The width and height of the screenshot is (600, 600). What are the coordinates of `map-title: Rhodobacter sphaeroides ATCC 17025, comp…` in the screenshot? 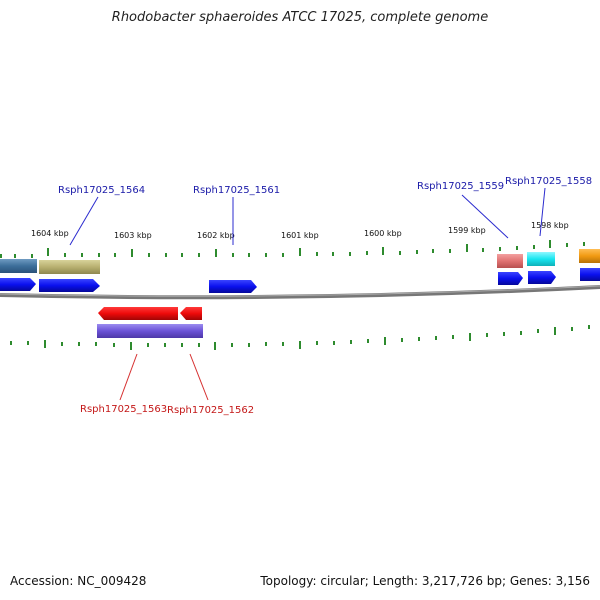 It's located at (300, 17).